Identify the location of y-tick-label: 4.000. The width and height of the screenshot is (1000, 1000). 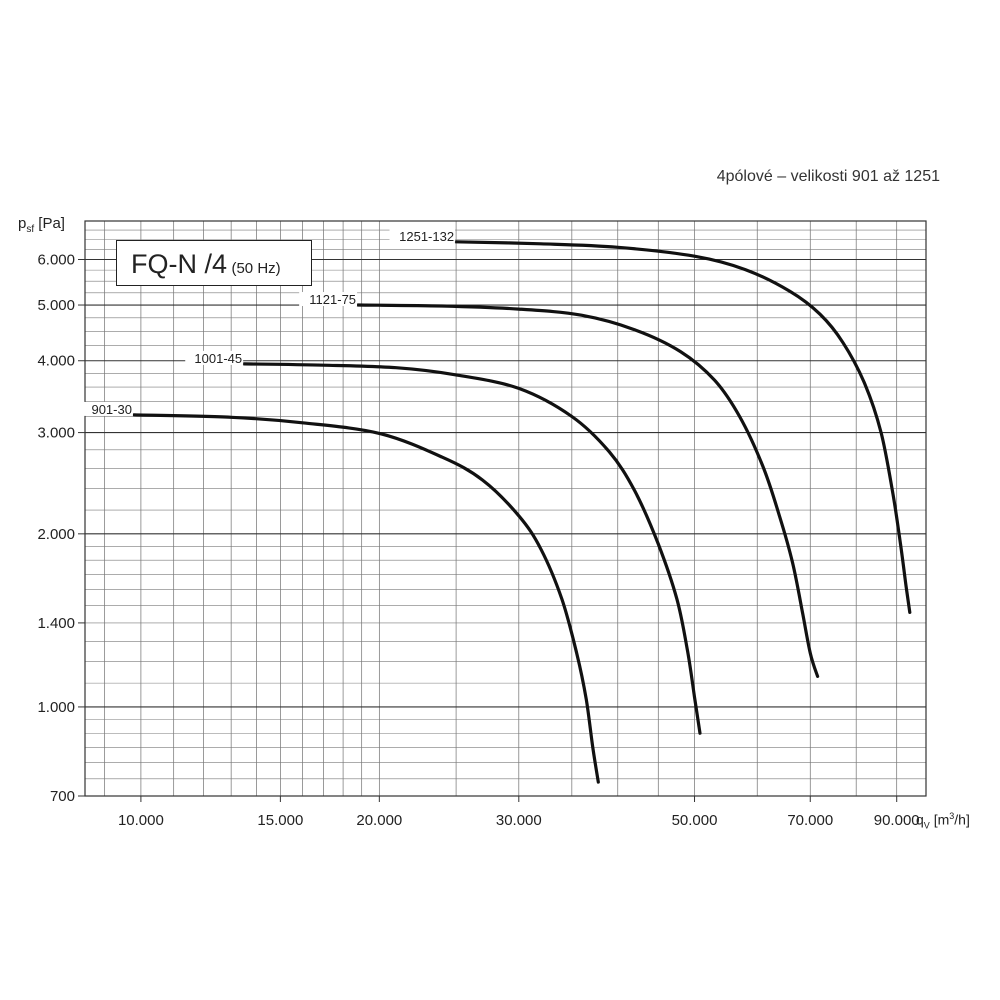
(56, 361).